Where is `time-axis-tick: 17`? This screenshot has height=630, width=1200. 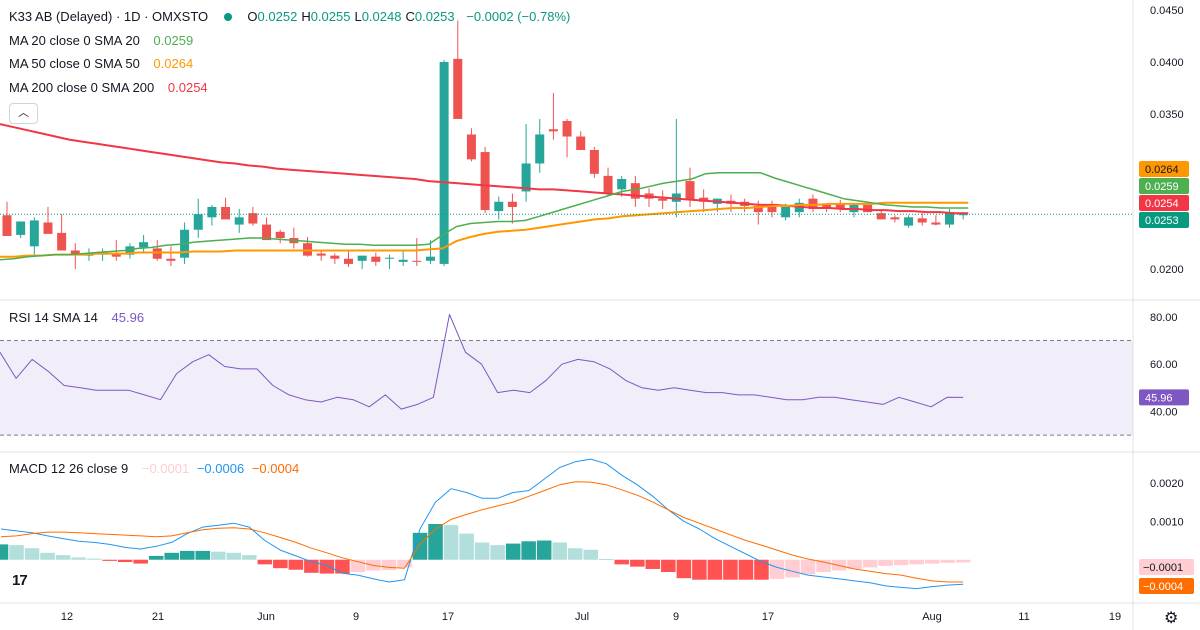 time-axis-tick: 17 is located at coordinates (768, 617).